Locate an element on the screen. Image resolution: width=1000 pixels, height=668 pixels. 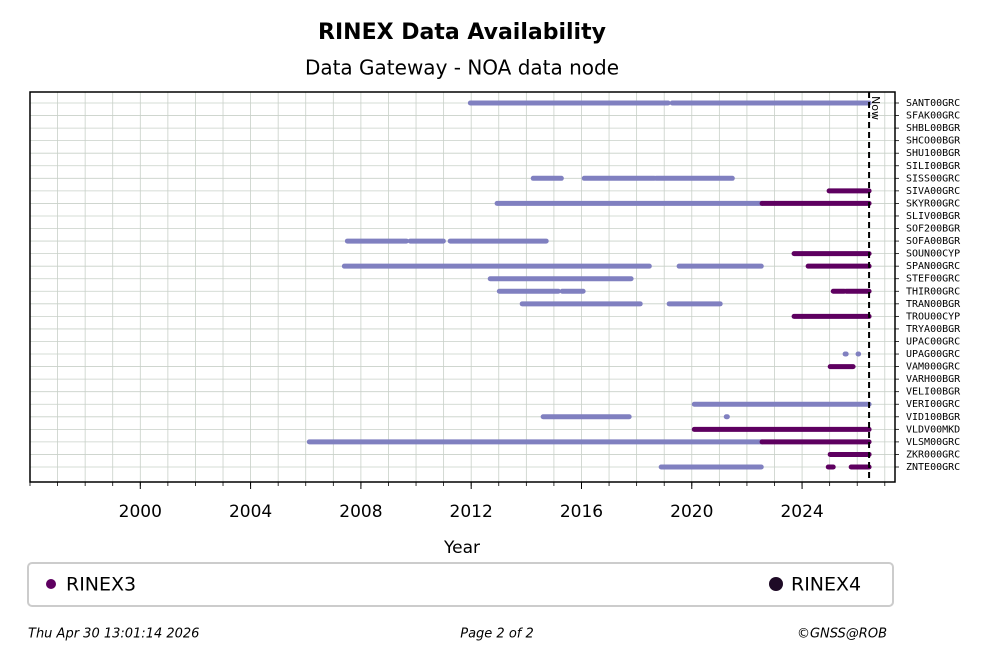
row-label: STEF00GRC is located at coordinates (933, 279).